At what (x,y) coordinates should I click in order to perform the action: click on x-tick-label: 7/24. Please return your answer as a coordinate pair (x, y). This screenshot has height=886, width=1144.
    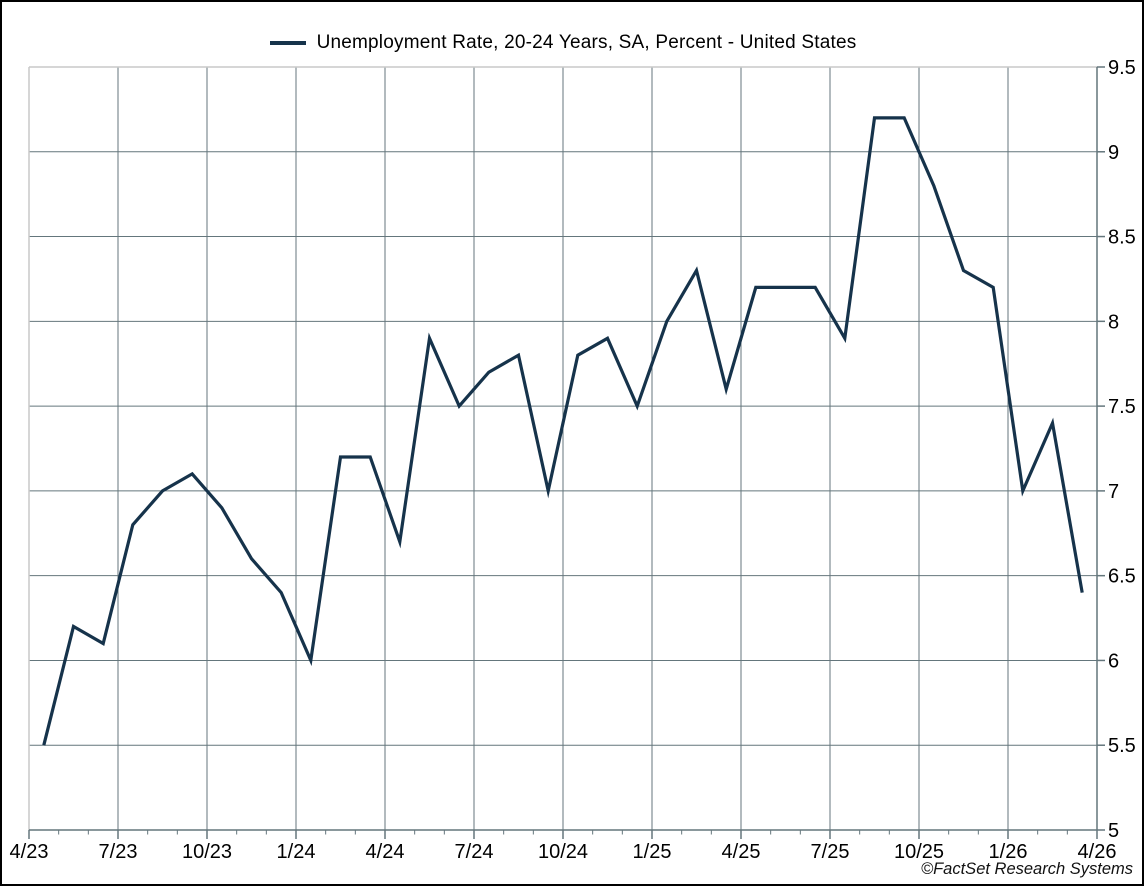
    Looking at the image, I should click on (474, 852).